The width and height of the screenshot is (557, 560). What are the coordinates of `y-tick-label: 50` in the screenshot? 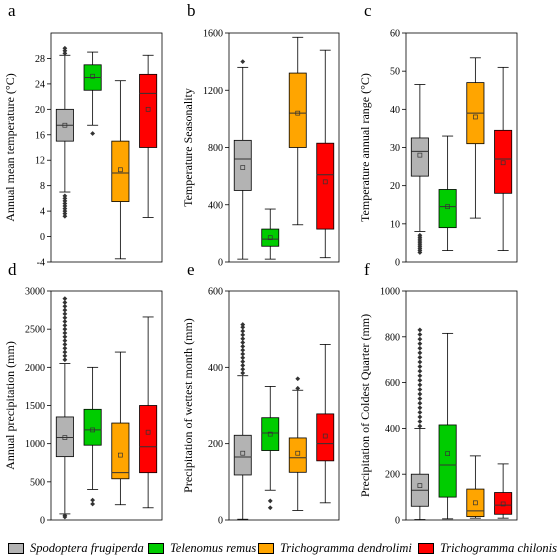 It's located at (395, 72).